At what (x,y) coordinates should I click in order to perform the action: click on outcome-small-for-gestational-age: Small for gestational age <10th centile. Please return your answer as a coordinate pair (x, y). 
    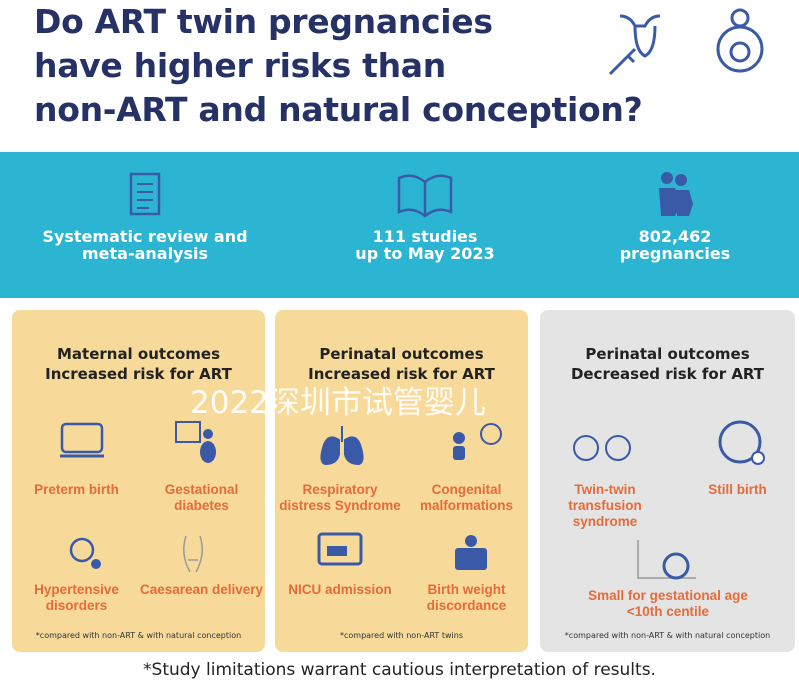
    Looking at the image, I should click on (668, 603).